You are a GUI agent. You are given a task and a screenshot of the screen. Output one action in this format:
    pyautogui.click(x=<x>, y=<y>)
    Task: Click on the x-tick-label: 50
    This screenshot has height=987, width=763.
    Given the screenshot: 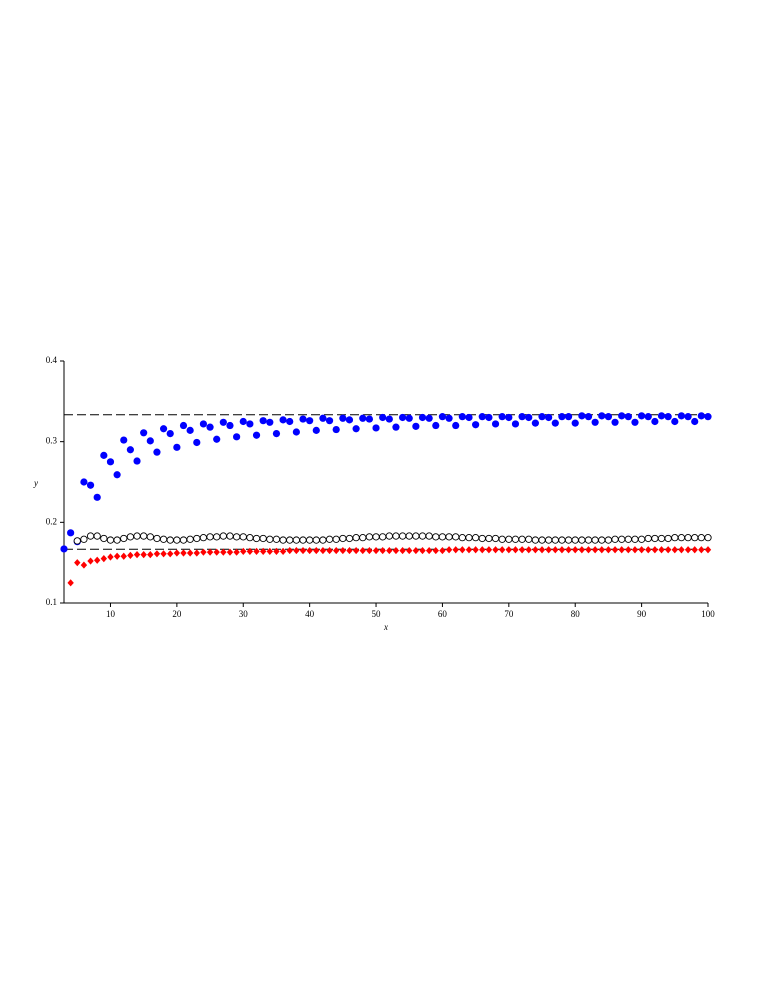 What is the action you would take?
    pyautogui.click(x=377, y=614)
    